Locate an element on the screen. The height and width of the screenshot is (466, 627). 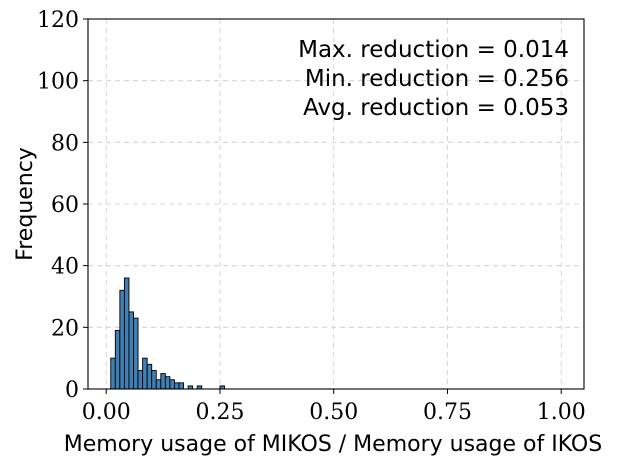
annotation-avg: Avg. reduction = 0.053 is located at coordinates (436, 108).